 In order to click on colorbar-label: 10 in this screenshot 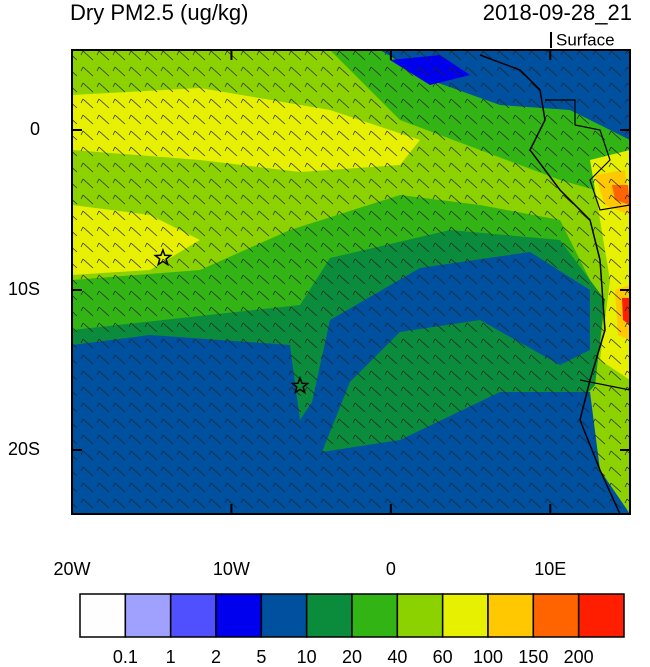, I will do `click(307, 657)`.